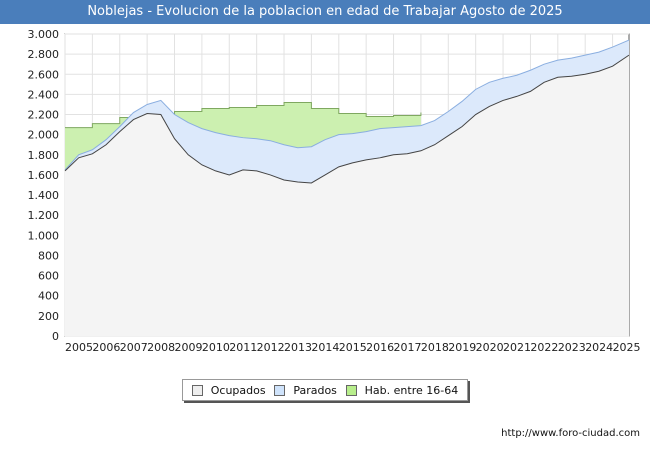 The height and width of the screenshot is (450, 650). What do you see at coordinates (197, 390) in the screenshot?
I see `legend-swatch-ocupados` at bounding box center [197, 390].